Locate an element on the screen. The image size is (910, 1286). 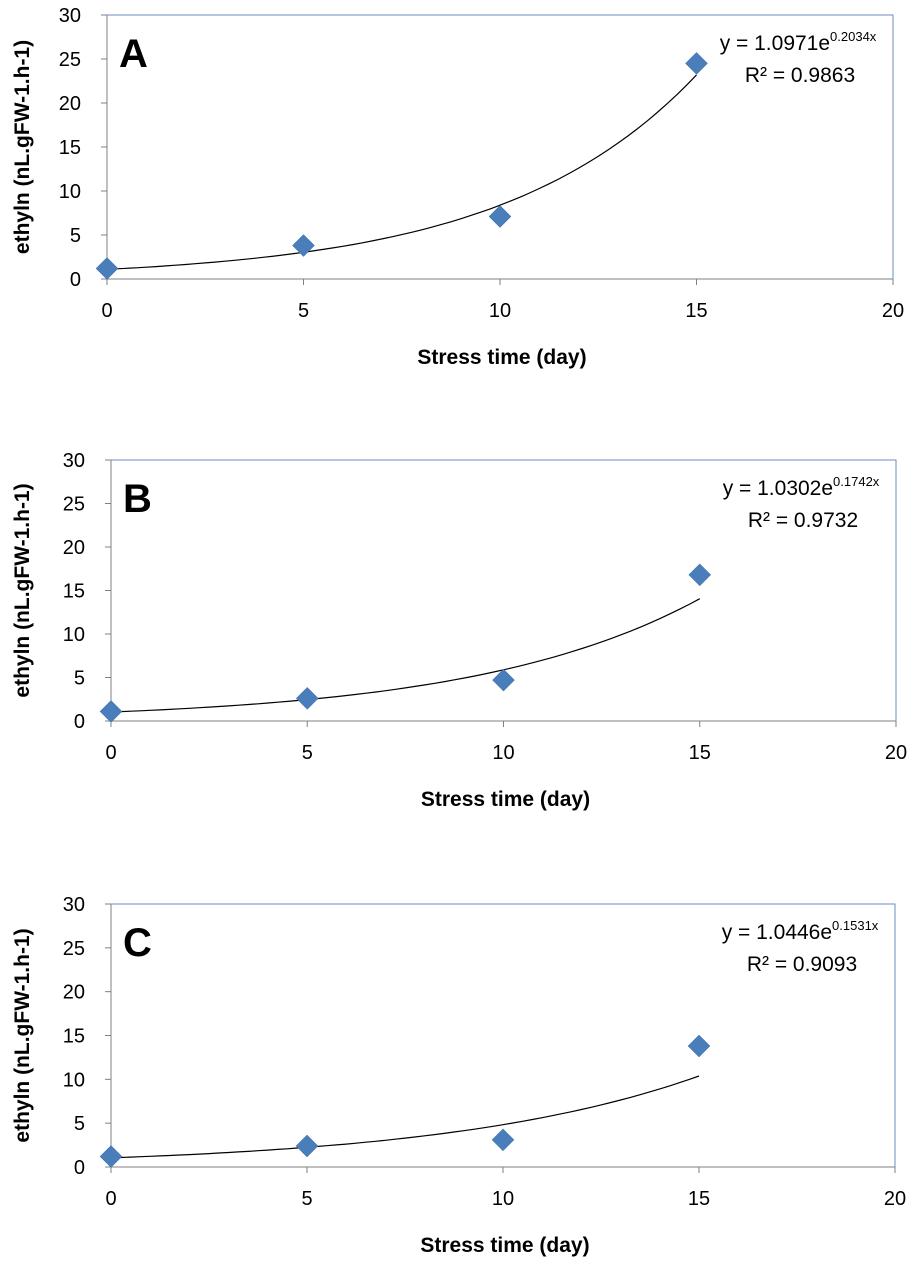
trendline-equation: y = 1.0446e0.1531x is located at coordinates (800, 931).